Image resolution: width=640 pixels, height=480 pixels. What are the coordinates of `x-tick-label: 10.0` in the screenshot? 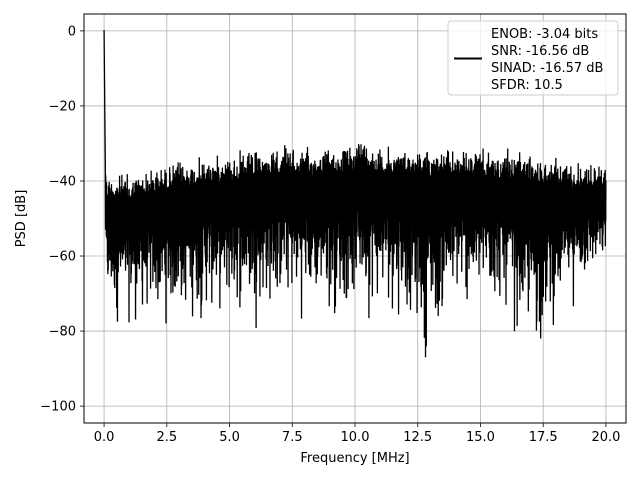 It's located at (355, 437).